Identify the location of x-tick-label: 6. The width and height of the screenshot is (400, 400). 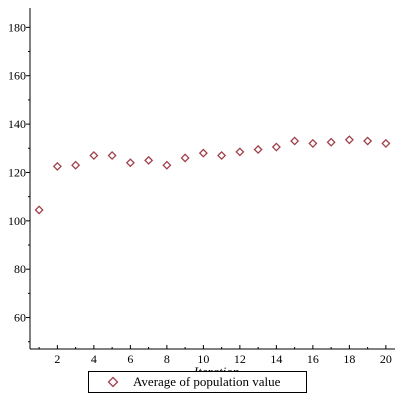
(130, 359).